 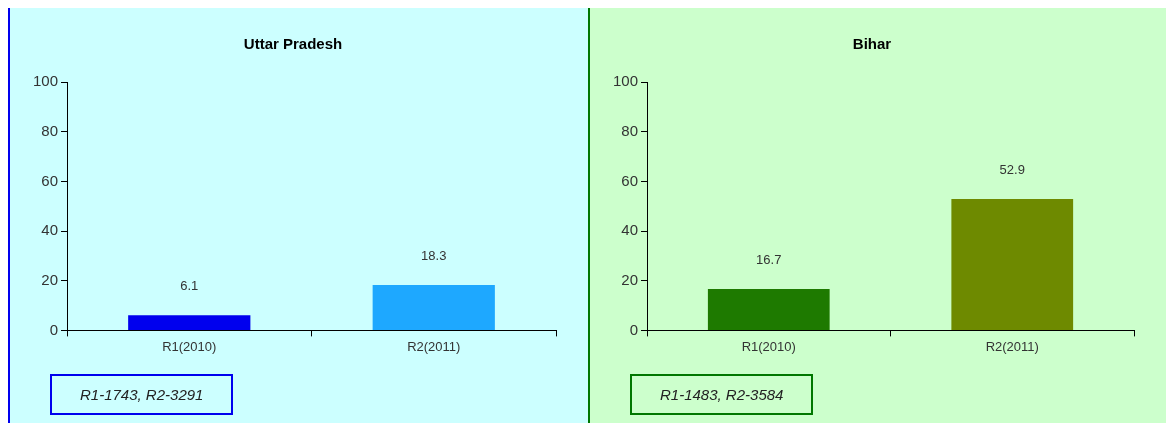 What do you see at coordinates (722, 394) in the screenshot?
I see `text: R1-1483, R2-3584` at bounding box center [722, 394].